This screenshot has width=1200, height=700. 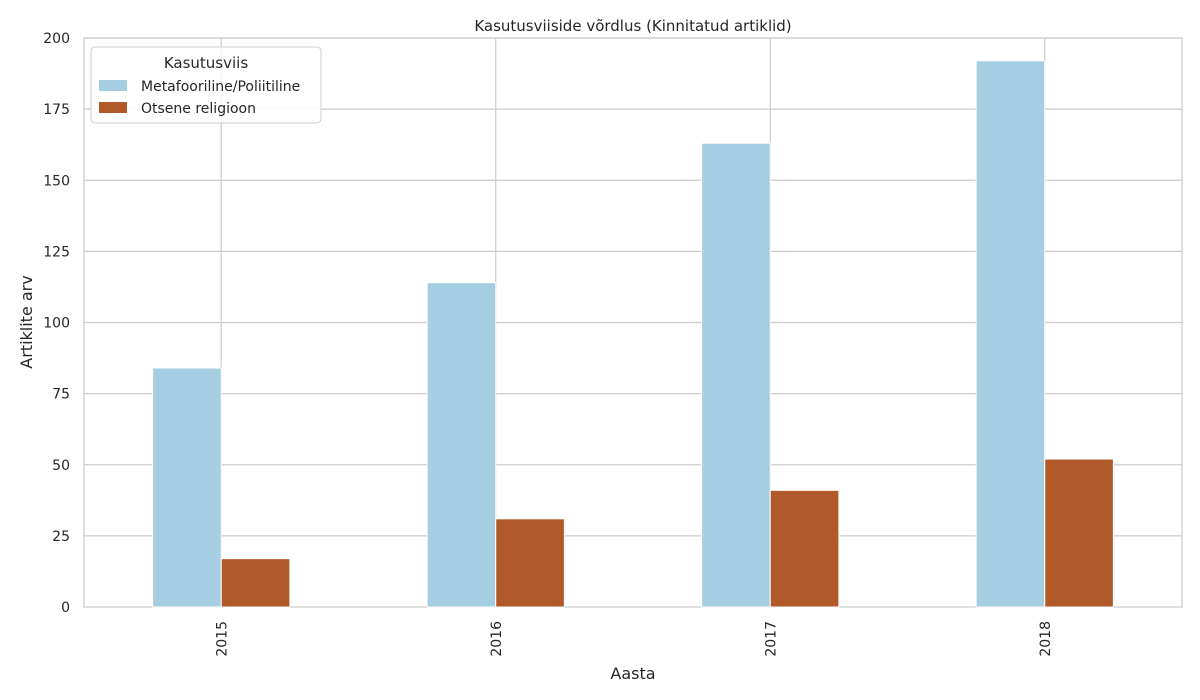 I want to click on legend-box, so click(x=206, y=85).